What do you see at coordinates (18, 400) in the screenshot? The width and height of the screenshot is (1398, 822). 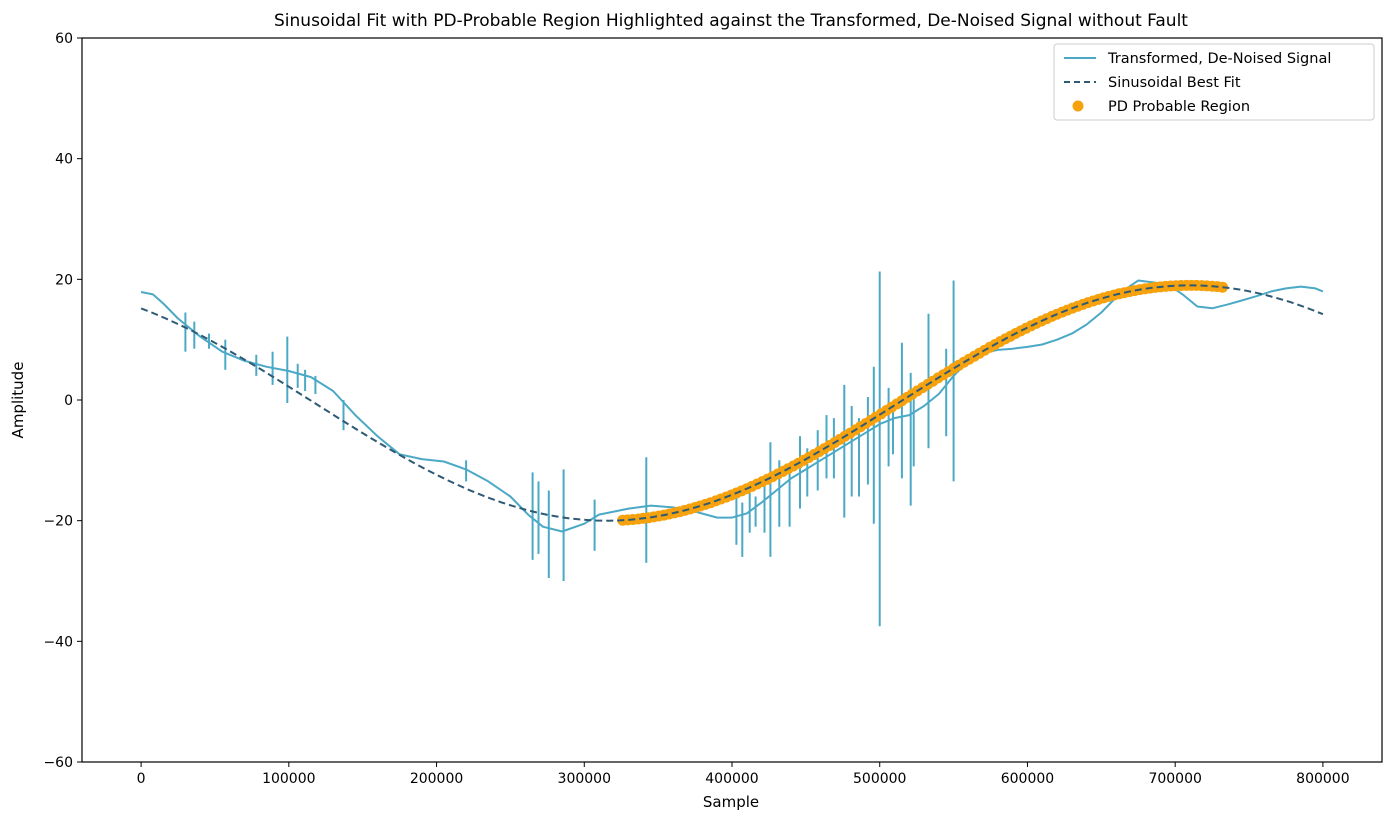 I see `y-axis-label: Amplitude` at bounding box center [18, 400].